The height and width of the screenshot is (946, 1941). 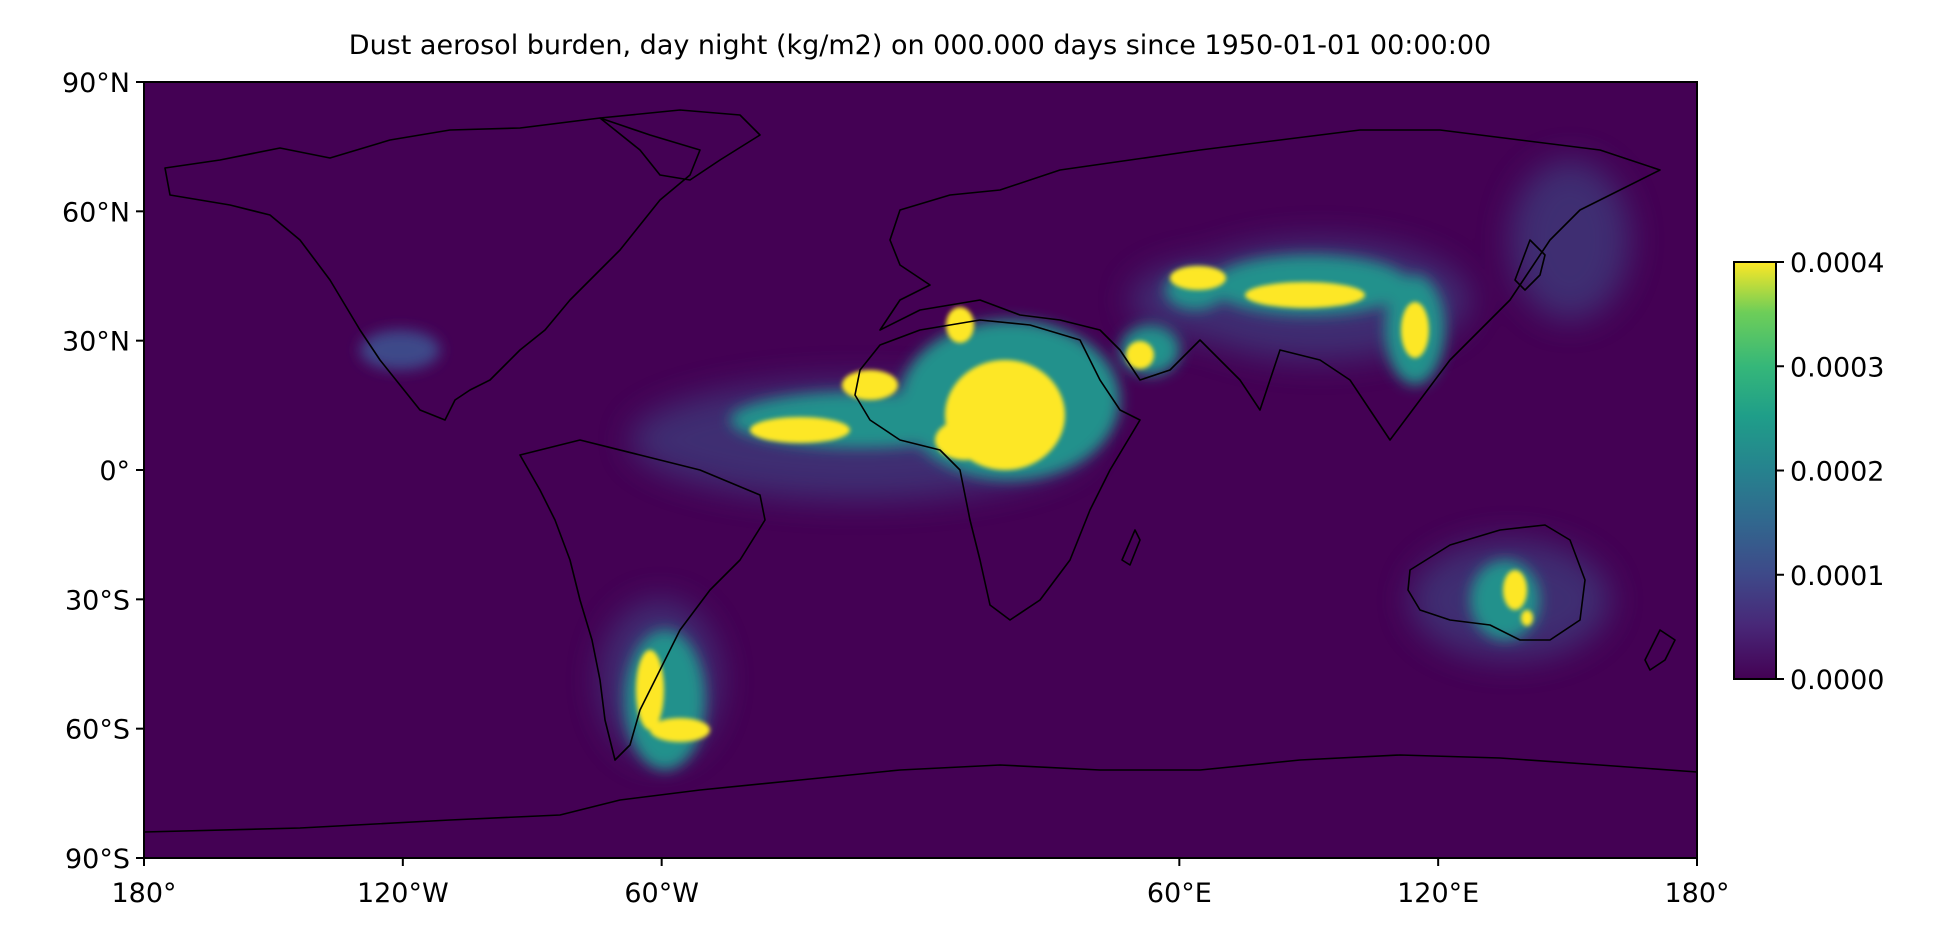 What do you see at coordinates (1837, 680) in the screenshot?
I see `colorbar-tick-label: 0.0000` at bounding box center [1837, 680].